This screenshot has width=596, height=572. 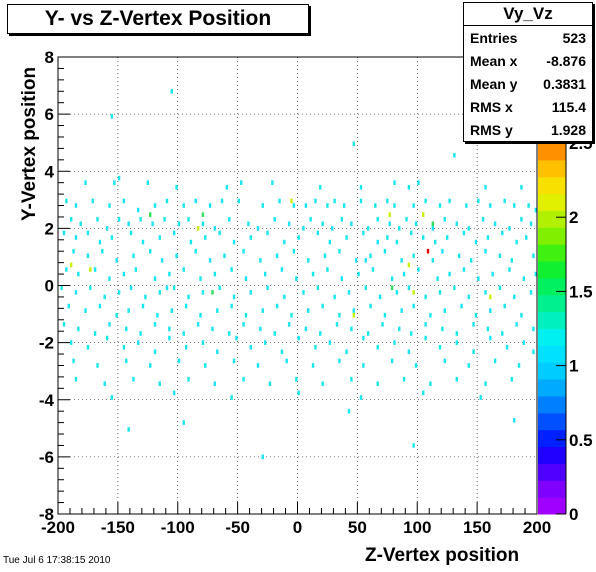 What do you see at coordinates (57, 560) in the screenshot?
I see `timestamp: Tue Jul 6 17:38:15 2010` at bounding box center [57, 560].